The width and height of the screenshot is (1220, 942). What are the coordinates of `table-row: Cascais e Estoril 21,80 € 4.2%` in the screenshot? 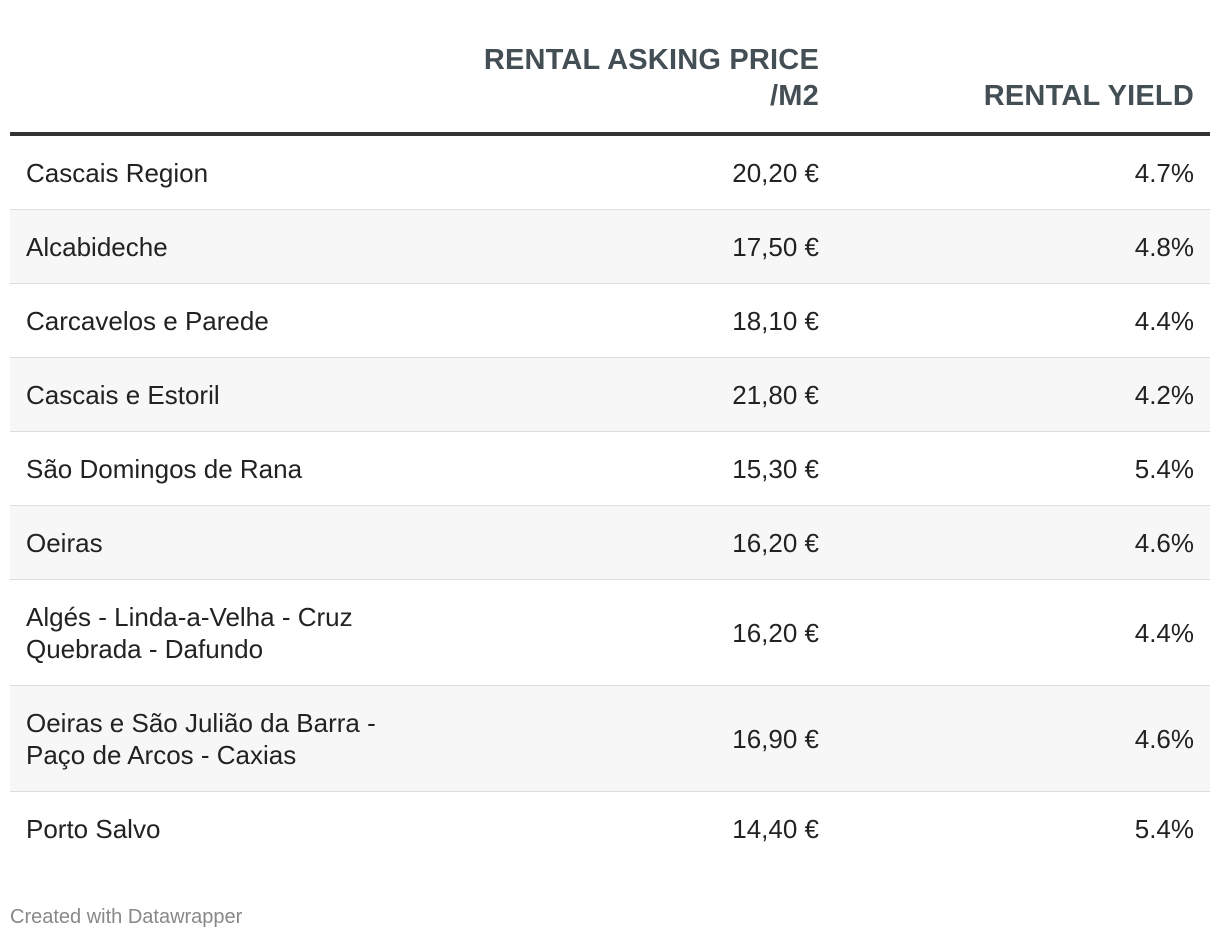 It's located at (610, 395).